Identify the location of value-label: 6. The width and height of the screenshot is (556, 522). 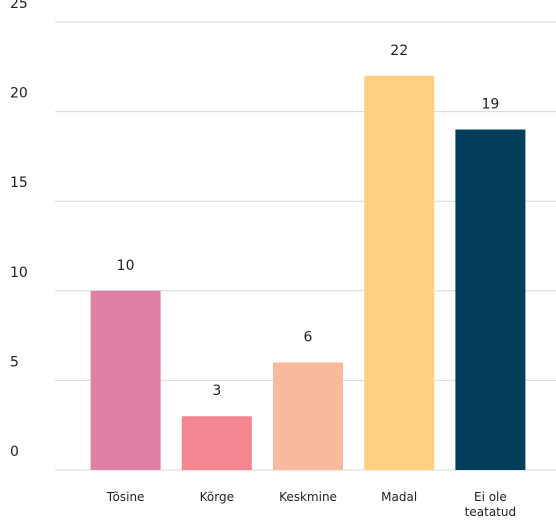
(308, 337).